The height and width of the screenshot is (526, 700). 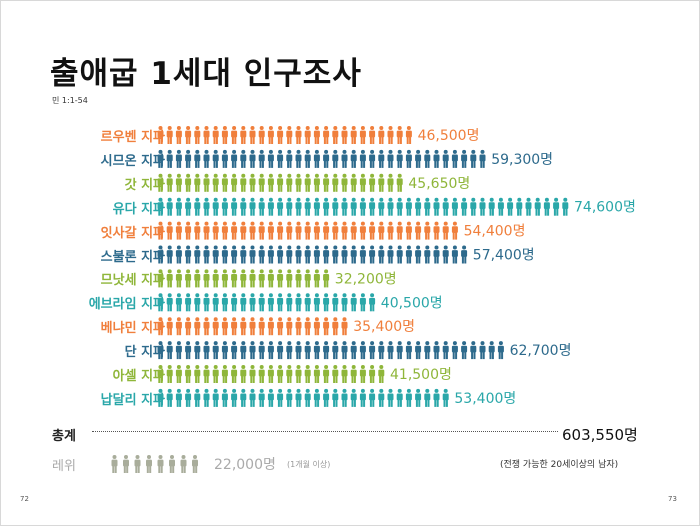 What do you see at coordinates (132, 257) in the screenshot?
I see `tribe-label: 스불론 지파` at bounding box center [132, 257].